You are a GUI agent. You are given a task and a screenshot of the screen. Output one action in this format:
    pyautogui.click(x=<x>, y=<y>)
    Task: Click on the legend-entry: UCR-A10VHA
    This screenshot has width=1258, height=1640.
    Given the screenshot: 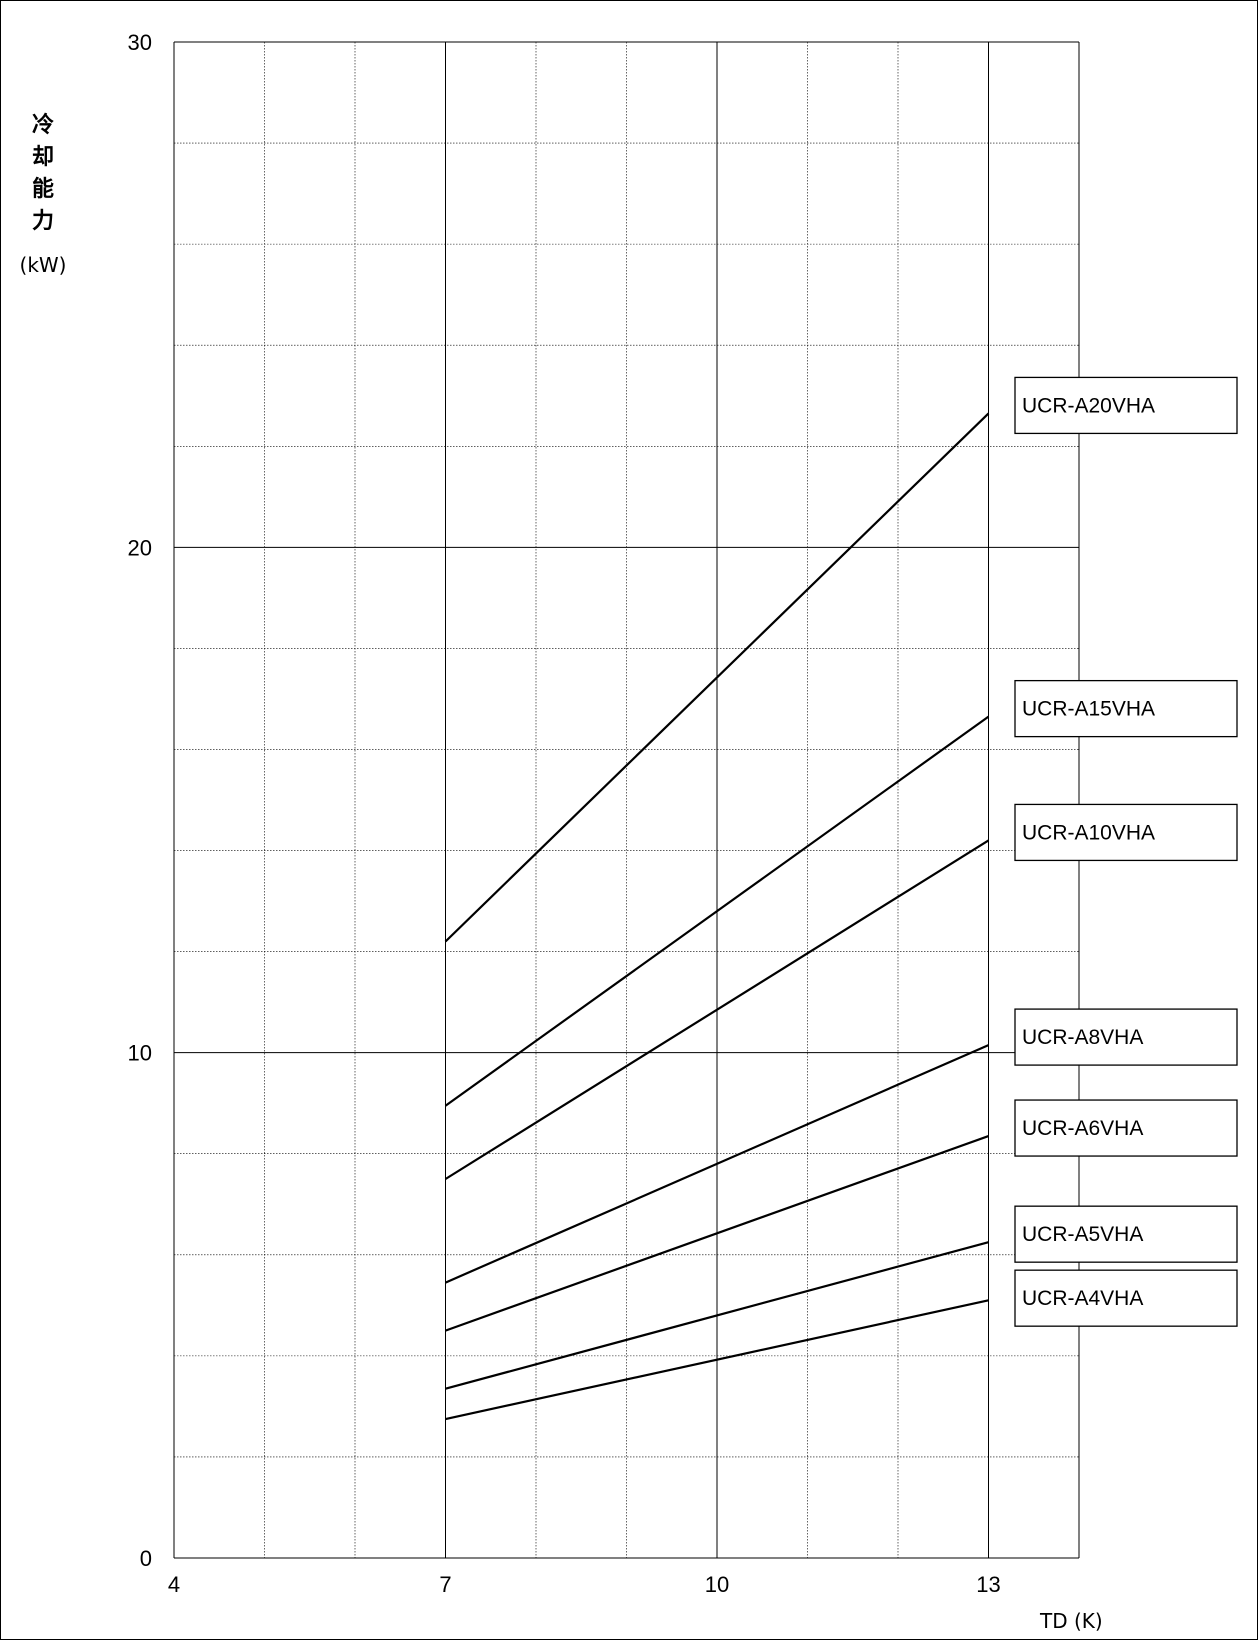 What is the action you would take?
    pyautogui.click(x=1126, y=832)
    